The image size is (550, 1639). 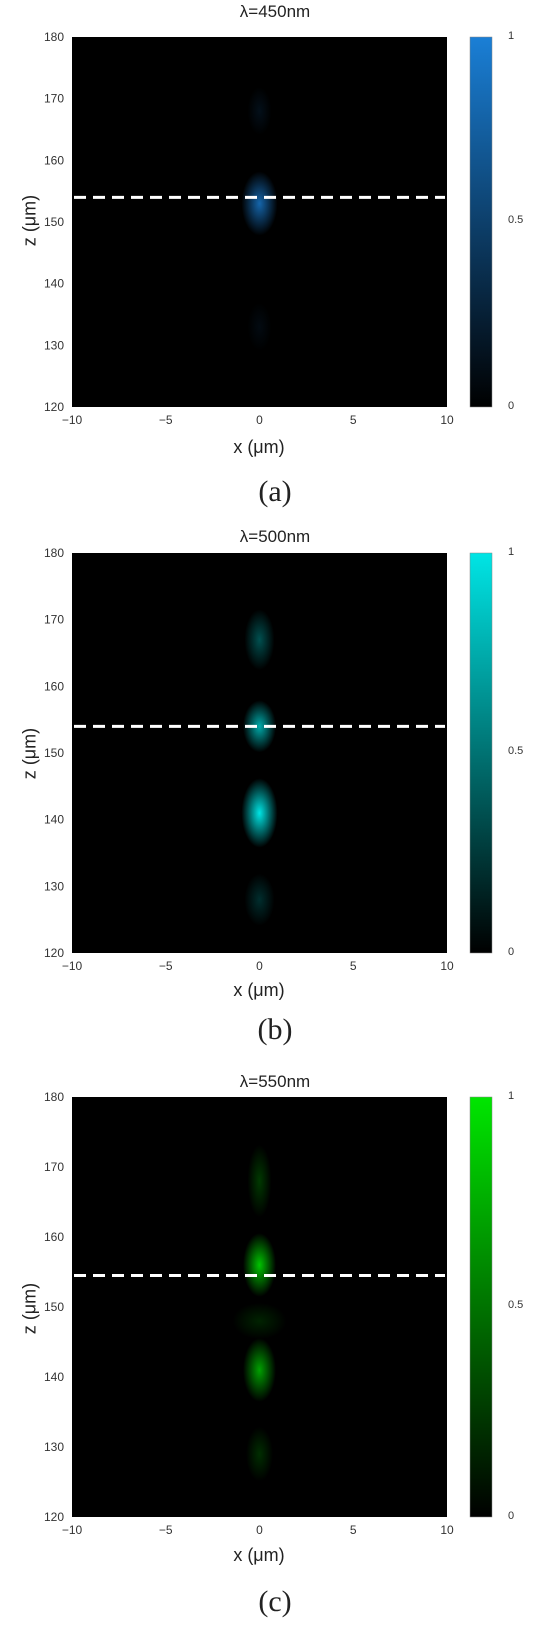 What do you see at coordinates (275, 1601) in the screenshot?
I see `panel-sublabel: (c)` at bounding box center [275, 1601].